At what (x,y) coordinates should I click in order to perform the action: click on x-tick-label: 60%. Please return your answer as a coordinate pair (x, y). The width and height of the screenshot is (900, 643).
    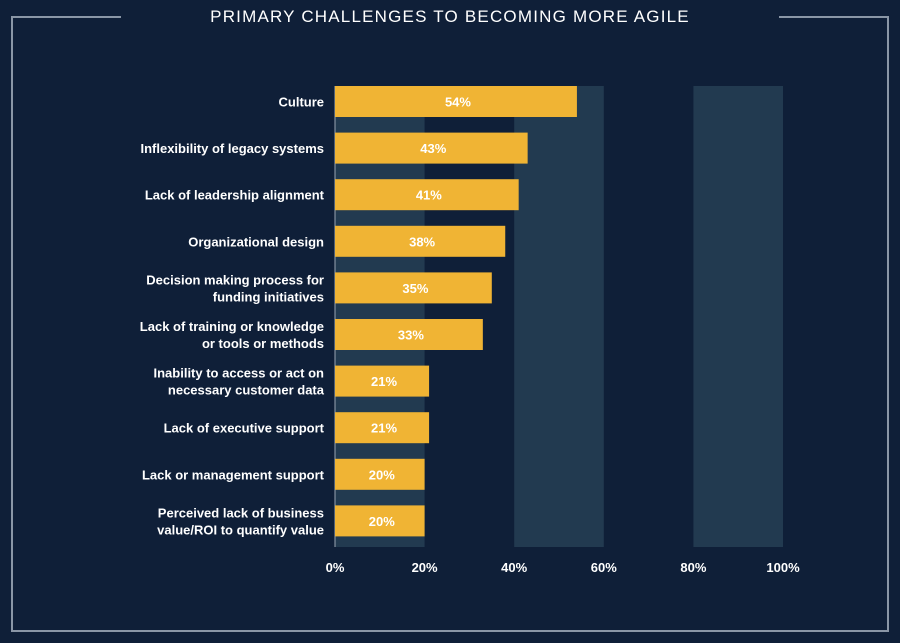
    Looking at the image, I should click on (604, 567).